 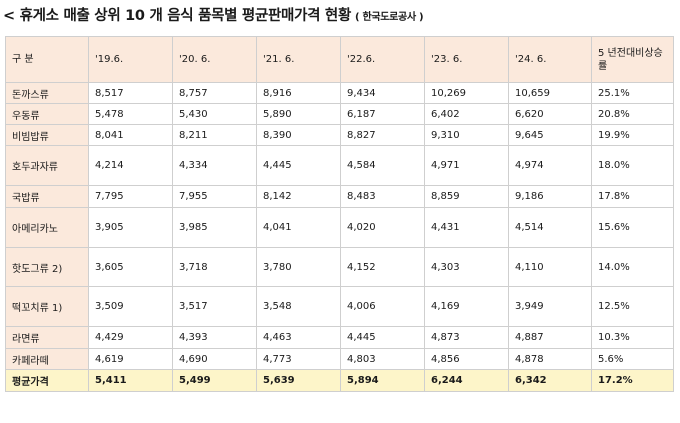 What do you see at coordinates (214, 165) in the screenshot?
I see `value-2020: 4,334` at bounding box center [214, 165].